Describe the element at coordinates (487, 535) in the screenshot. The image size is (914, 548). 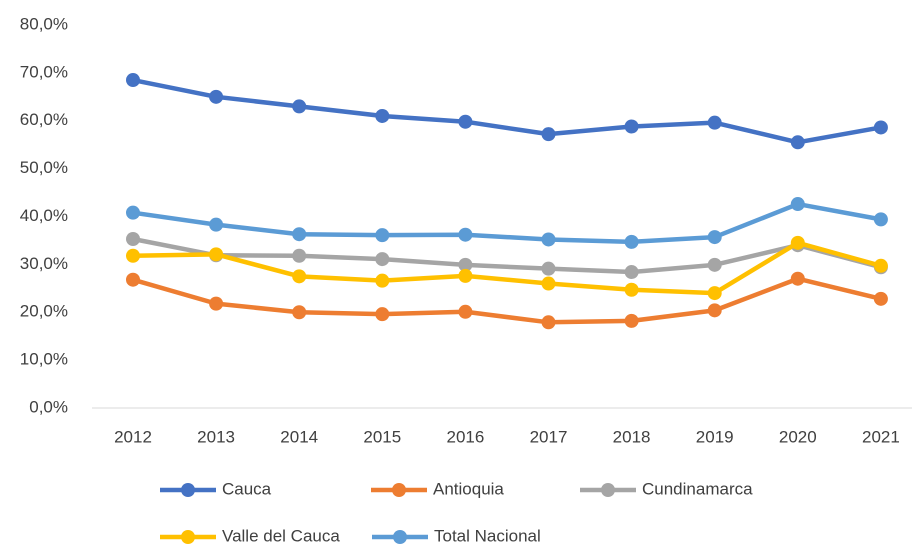
I see `legend-label: Total Nacional` at that location.